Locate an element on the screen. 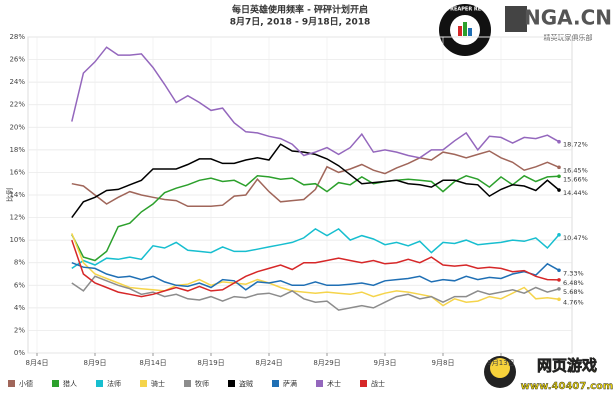 The width and height of the screenshot is (613, 404). value-label: 4.76% is located at coordinates (573, 302).